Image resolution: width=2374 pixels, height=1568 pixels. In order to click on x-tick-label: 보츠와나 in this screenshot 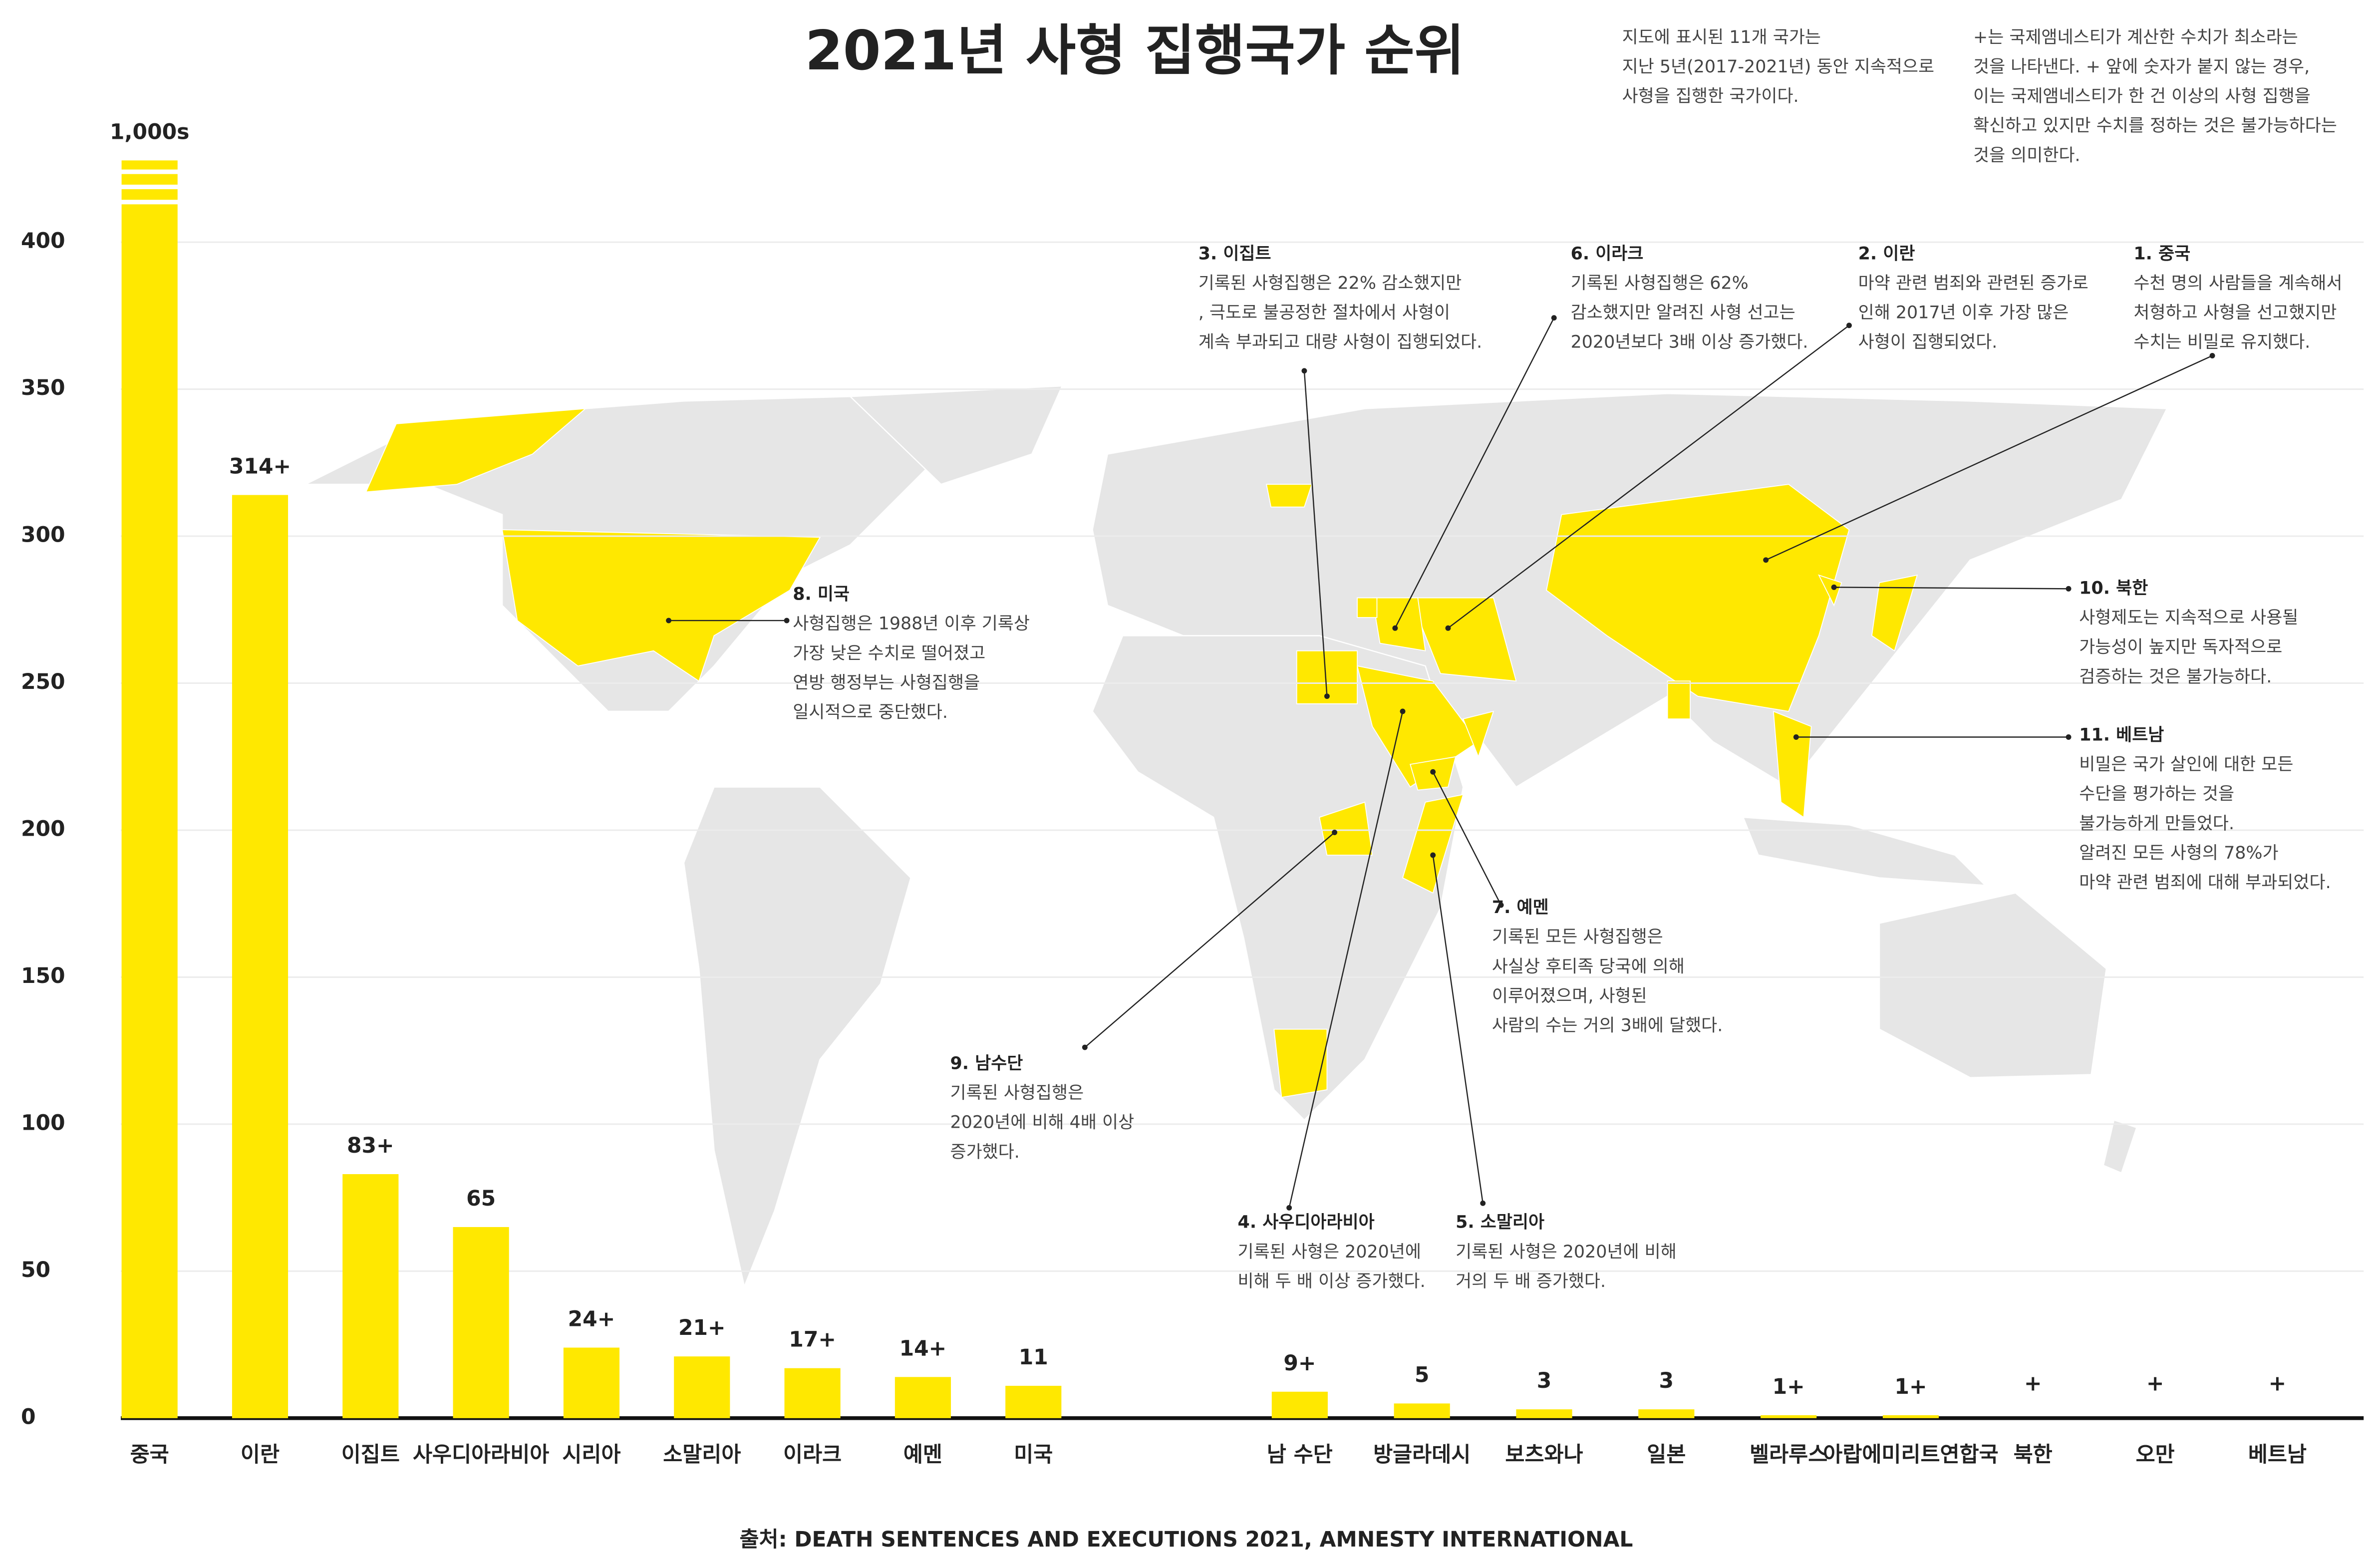, I will do `click(1544, 1455)`.